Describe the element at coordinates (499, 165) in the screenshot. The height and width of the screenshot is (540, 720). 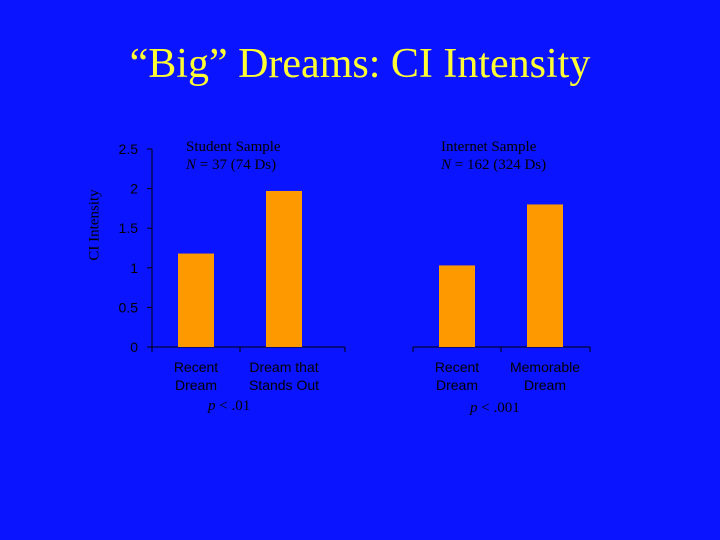
I see `internet-n-text: = 162 (324 Ds)` at that location.